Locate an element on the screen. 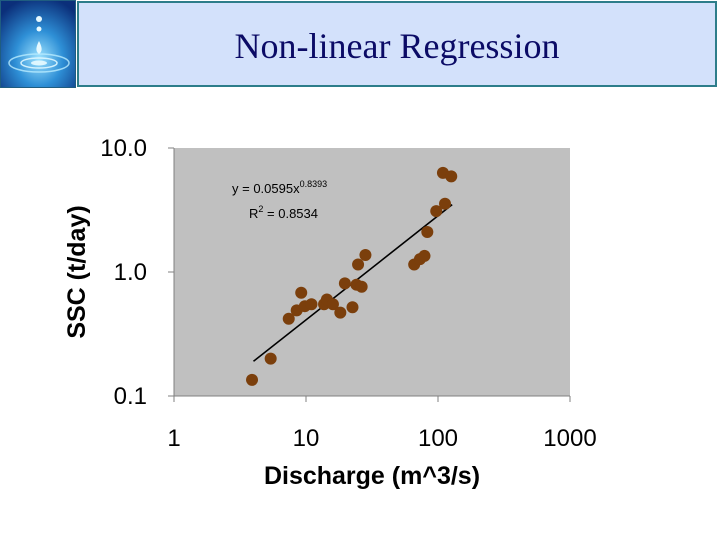  x-tick-label: 100 is located at coordinates (438, 438).